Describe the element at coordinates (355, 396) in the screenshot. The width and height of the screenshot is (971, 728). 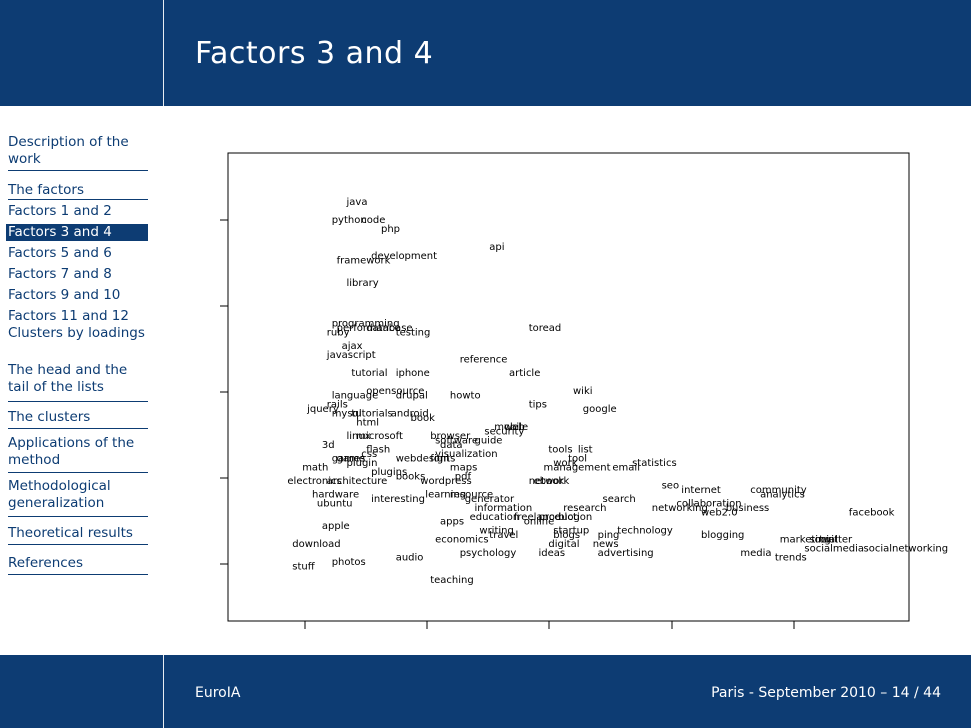
I see `word-label: language` at that location.